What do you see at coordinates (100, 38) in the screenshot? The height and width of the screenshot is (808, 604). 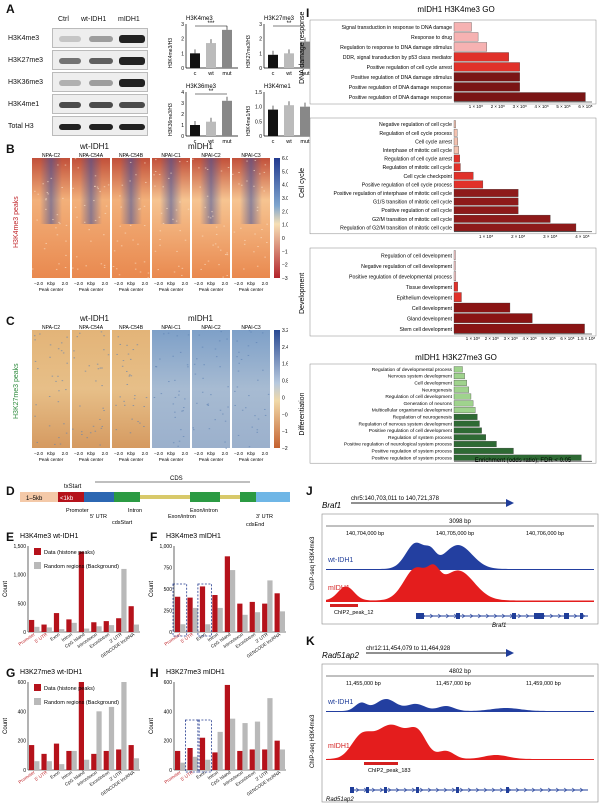 I see `western-blot-h3k4me3` at bounding box center [100, 38].